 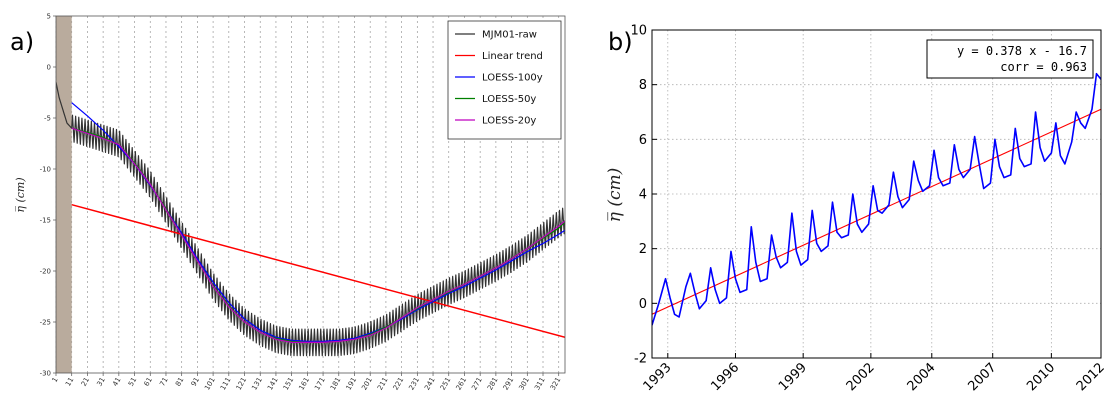 I want to click on x-tick-label-a: 281, so click(x=493, y=384).